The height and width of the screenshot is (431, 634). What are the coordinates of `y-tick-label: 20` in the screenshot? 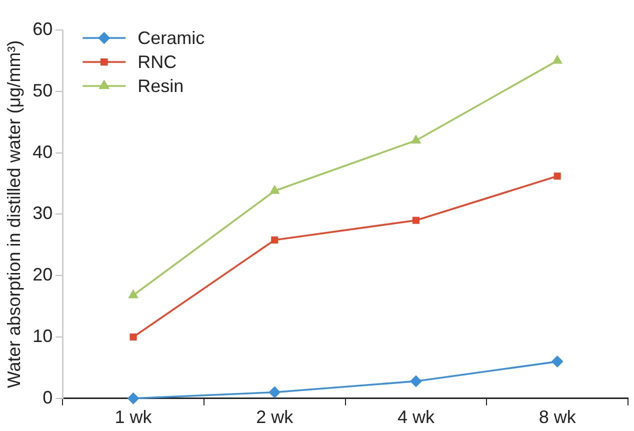 It's located at (42, 274).